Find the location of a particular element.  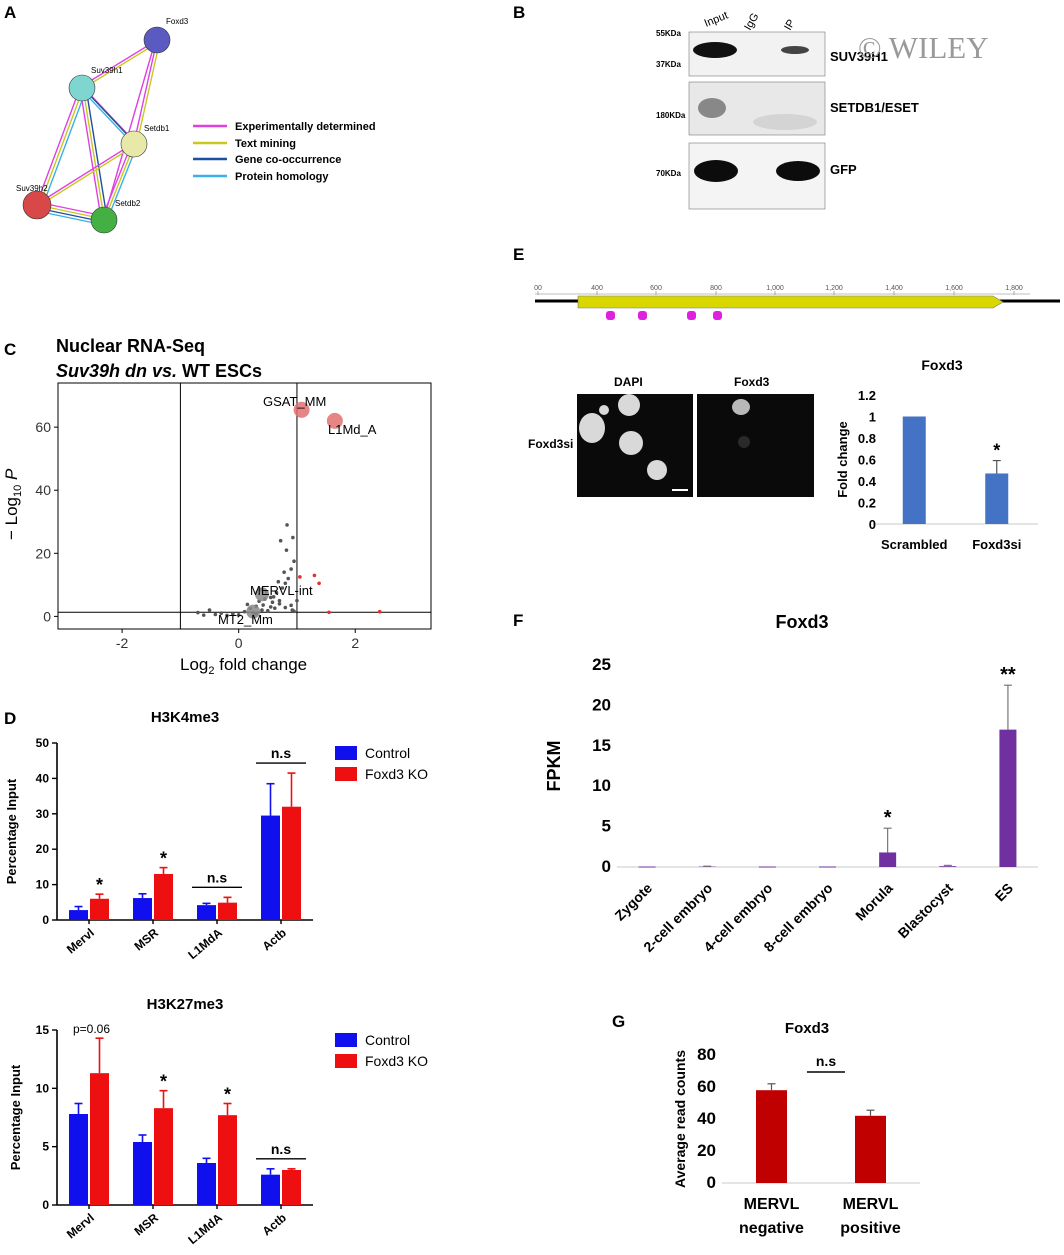

p-value-label: p=0.06 is located at coordinates (91, 1029).